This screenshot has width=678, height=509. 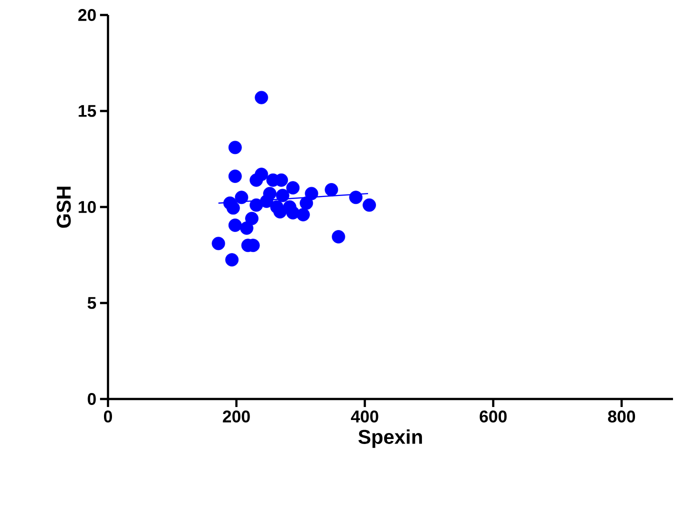 I want to click on x-tick-label: 400, so click(x=364, y=416).